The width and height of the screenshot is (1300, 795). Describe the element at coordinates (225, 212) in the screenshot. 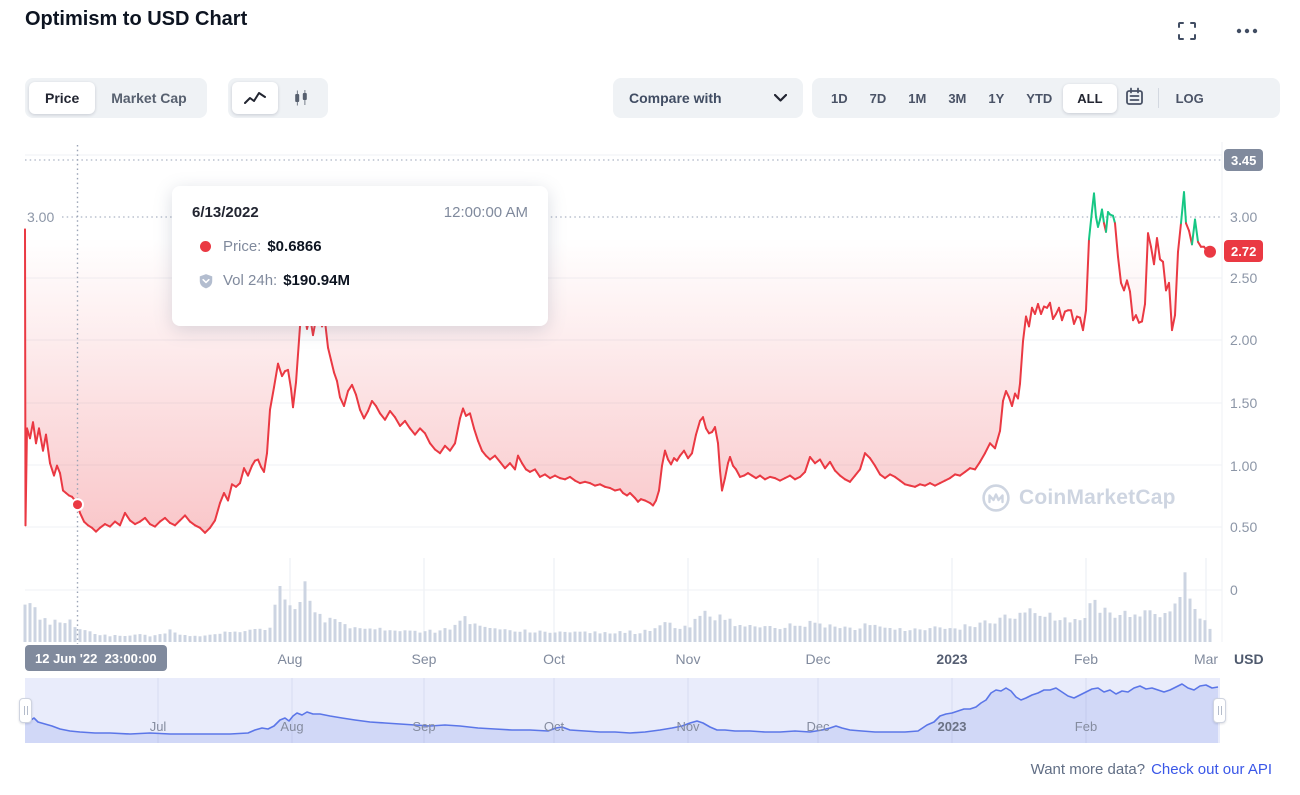

I see `tooltip-date: 6/13/2022` at that location.